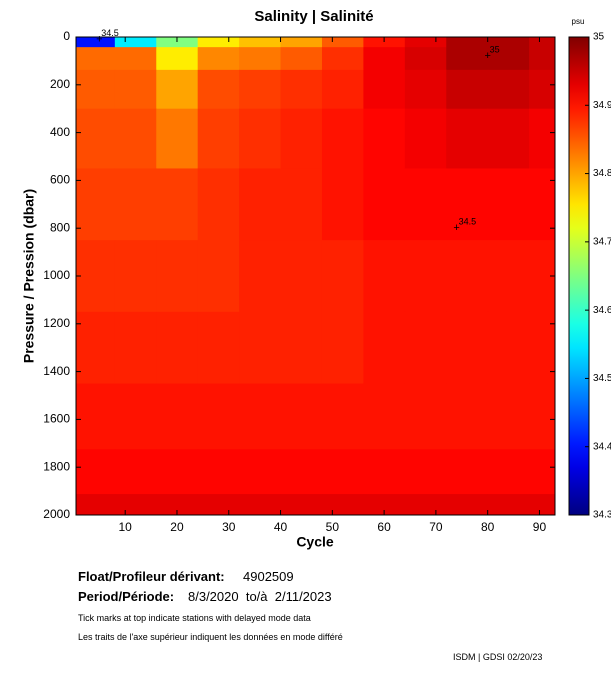 The width and height of the screenshot is (611, 675). What do you see at coordinates (313, 16) in the screenshot?
I see `chart-title: Salinity | Salinité` at bounding box center [313, 16].